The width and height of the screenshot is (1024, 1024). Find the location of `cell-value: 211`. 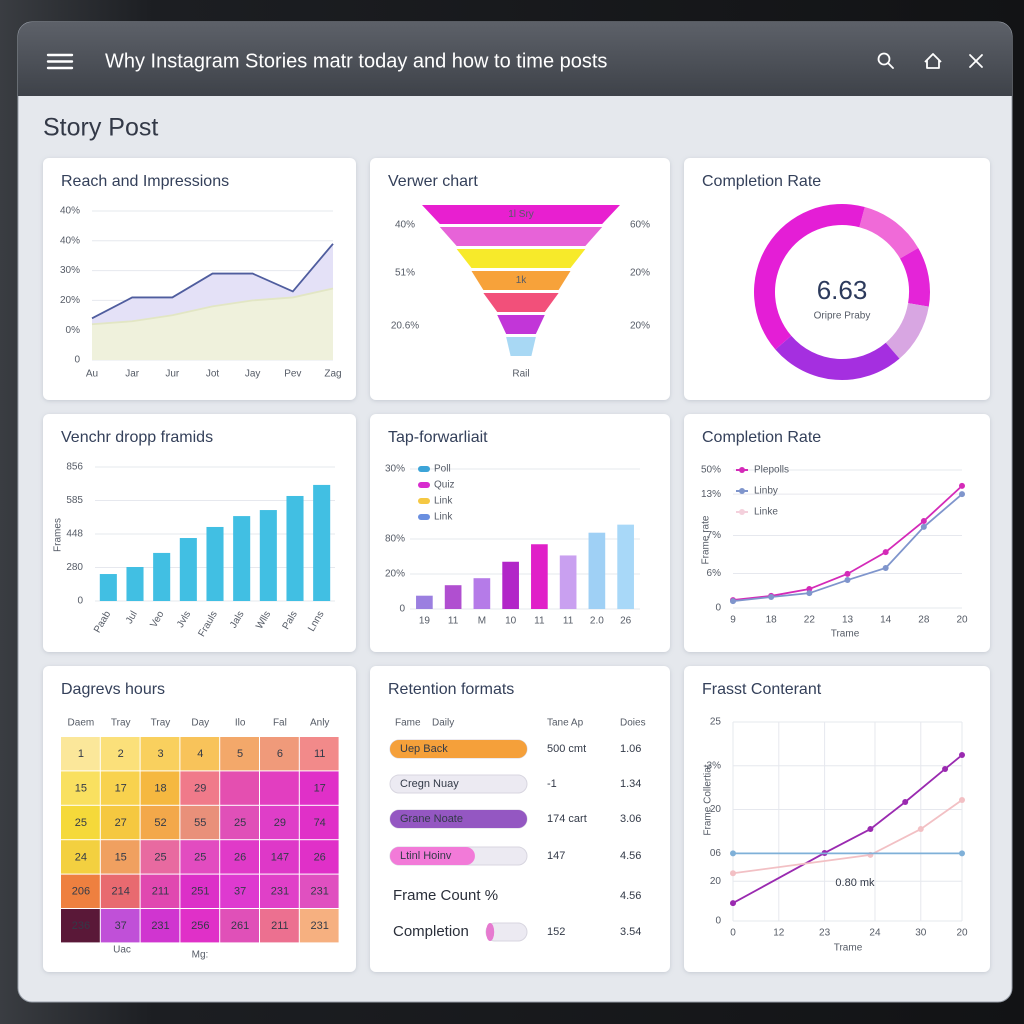

cell-value: 211 is located at coordinates (161, 892).